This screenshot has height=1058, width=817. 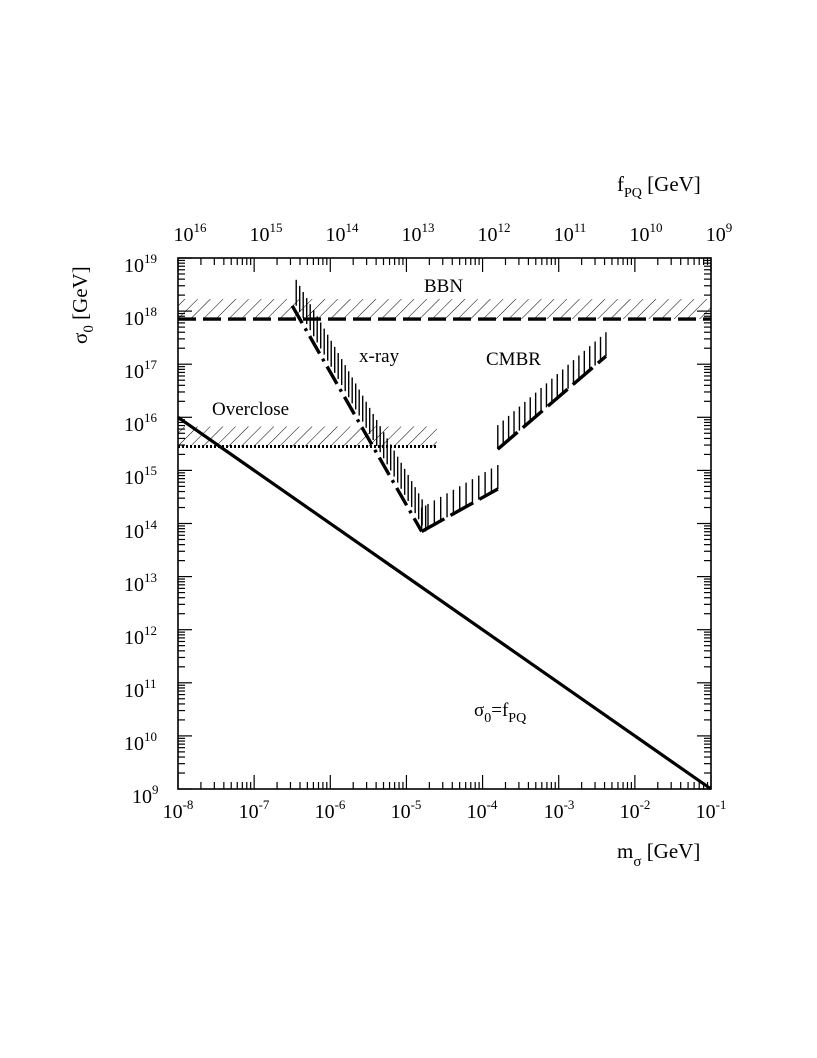 I want to click on y-tick-label: 1012, so click(x=140, y=636).